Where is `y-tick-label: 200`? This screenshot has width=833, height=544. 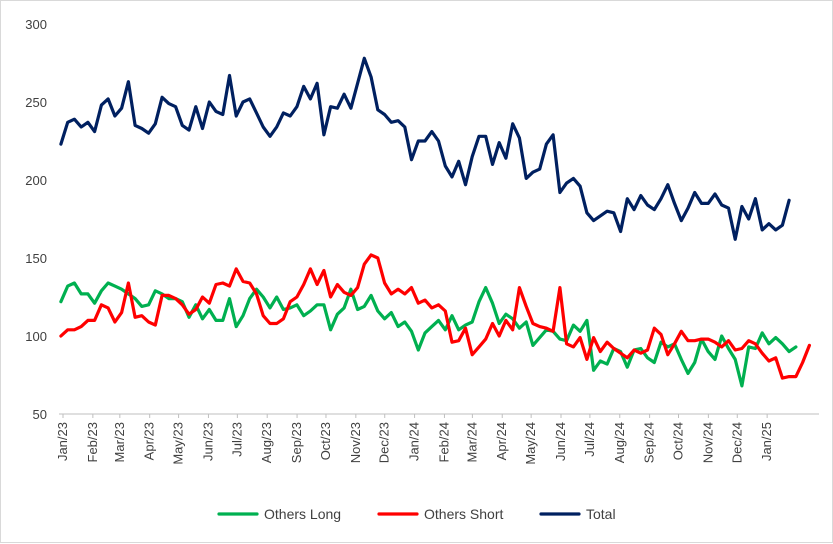
y-tick-label: 200 is located at coordinates (36, 180).